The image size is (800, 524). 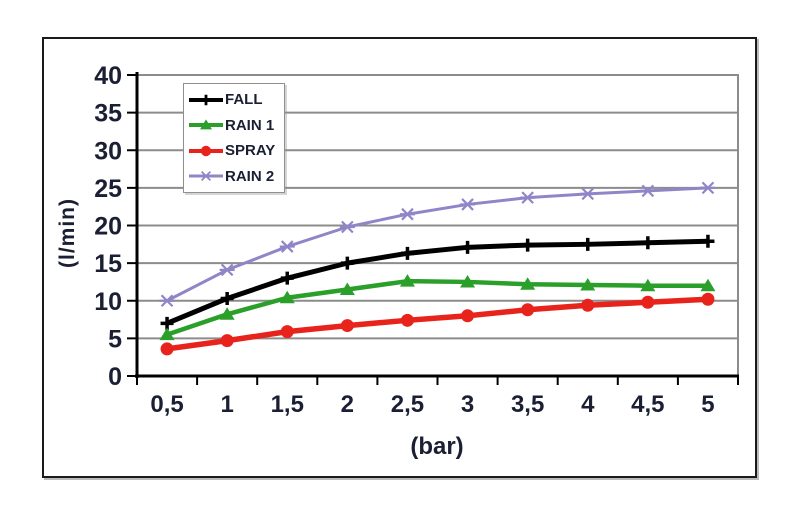 What do you see at coordinates (115, 377) in the screenshot?
I see `y-tick-label: 0` at bounding box center [115, 377].